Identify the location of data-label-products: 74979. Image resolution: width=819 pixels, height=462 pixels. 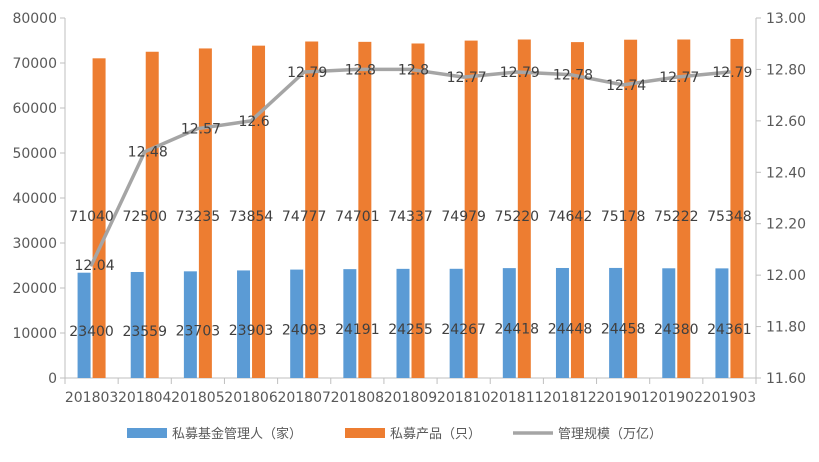
(463, 217).